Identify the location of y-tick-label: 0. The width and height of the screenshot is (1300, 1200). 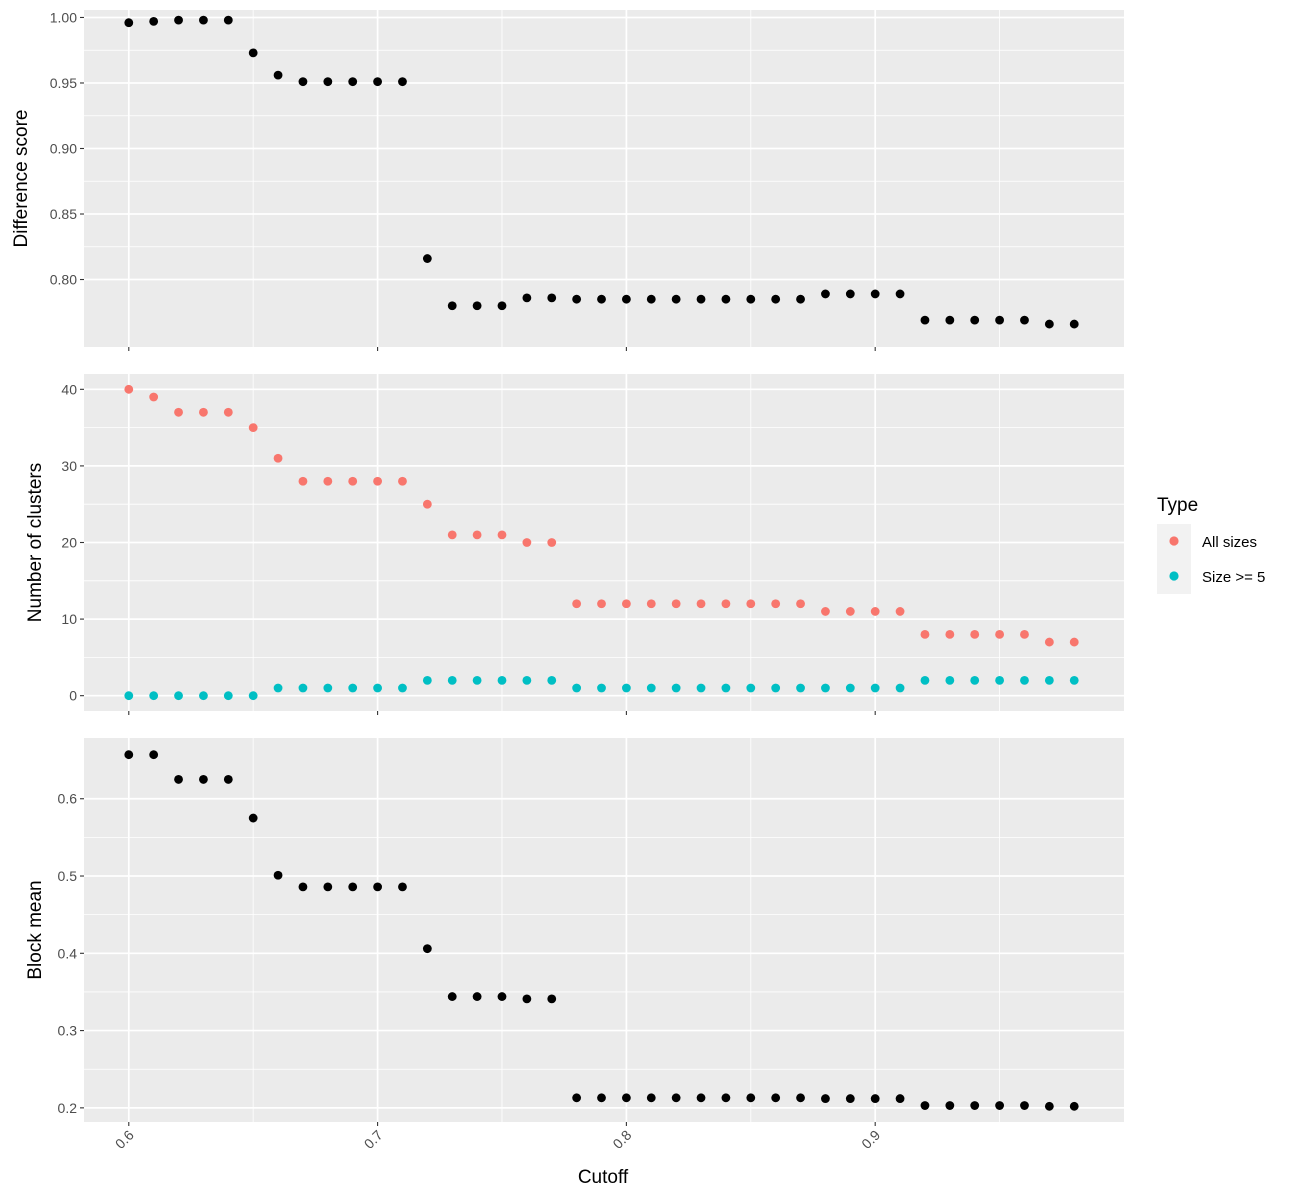
(73, 696).